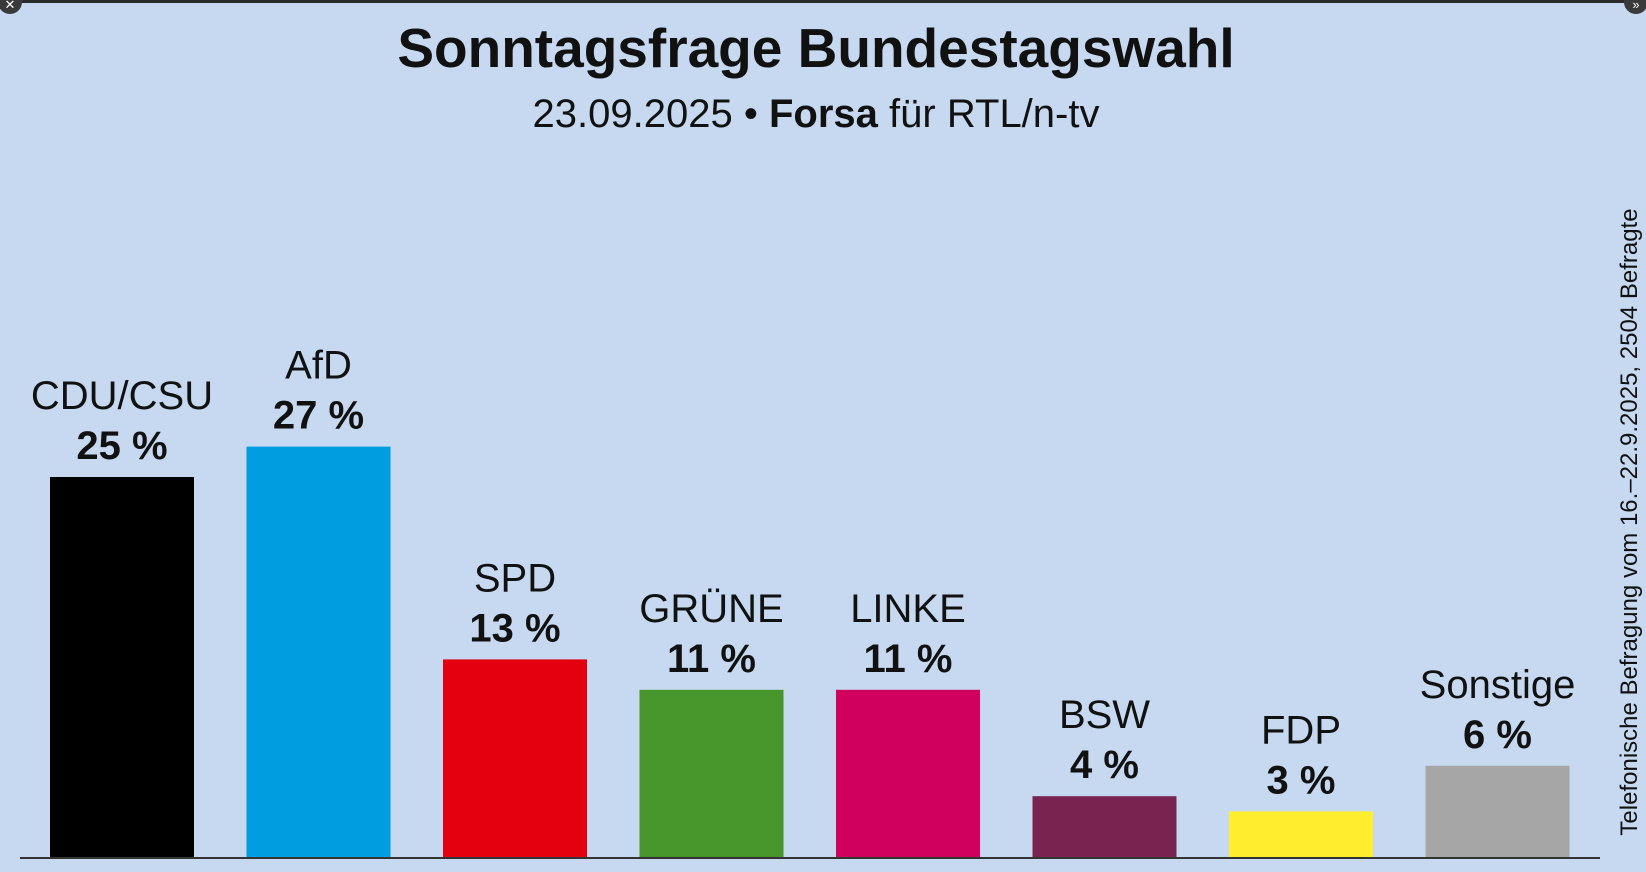 Image resolution: width=1646 pixels, height=872 pixels. I want to click on bar-category-label: BSW, so click(1104, 715).